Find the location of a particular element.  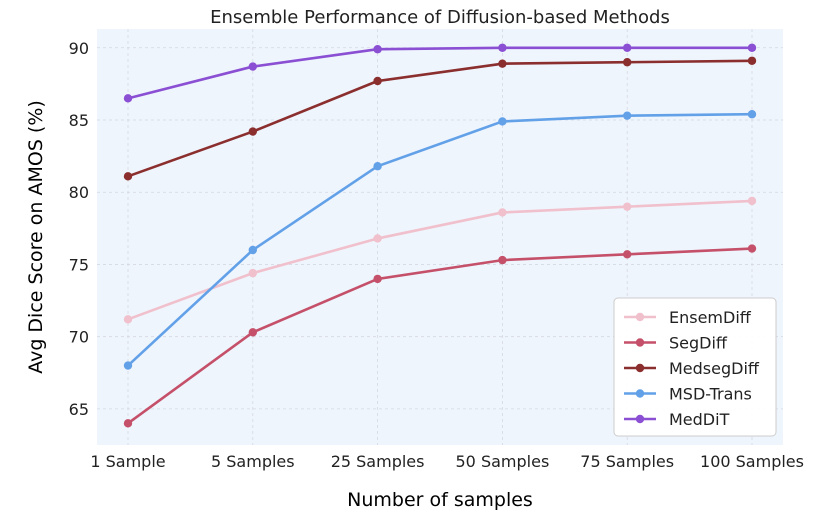

legend-item: MedDiT is located at coordinates (677, 419).